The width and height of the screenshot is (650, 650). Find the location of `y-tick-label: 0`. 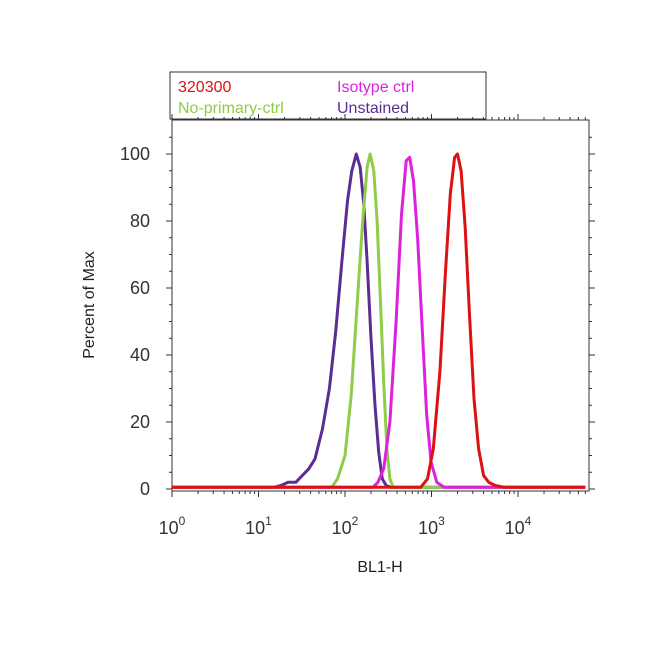

y-tick-label: 0 is located at coordinates (145, 489).